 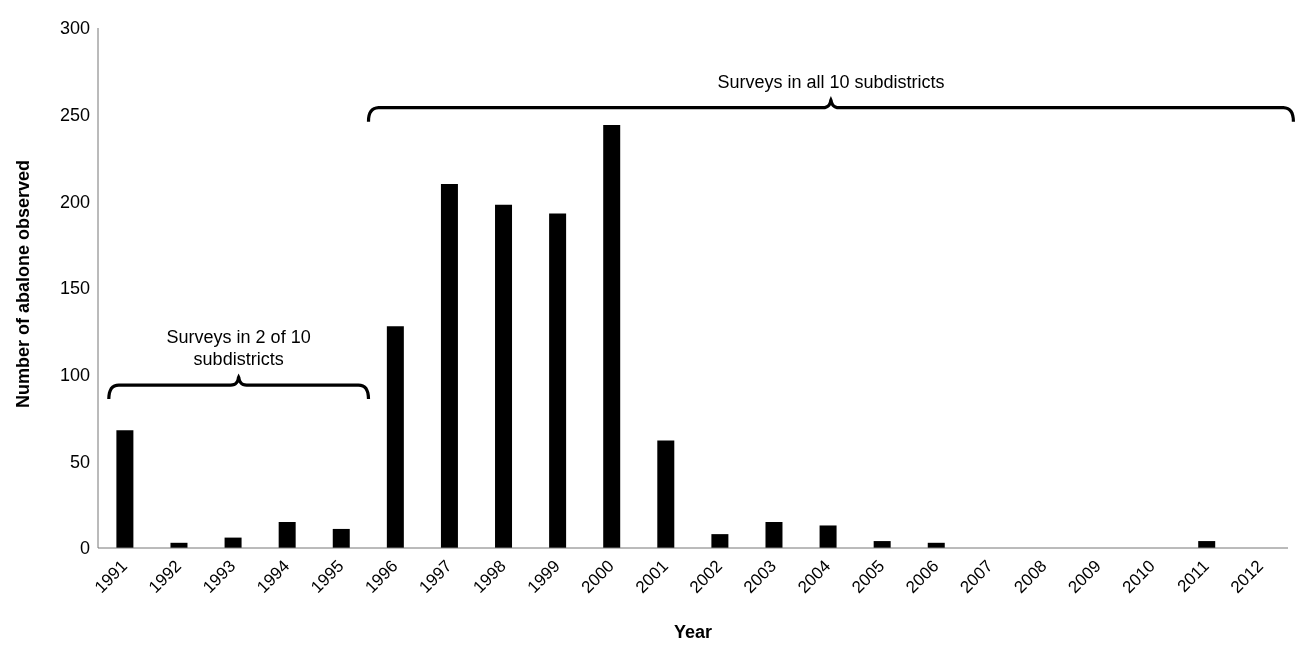 What do you see at coordinates (693, 632) in the screenshot?
I see `x-axis-title: Year` at bounding box center [693, 632].